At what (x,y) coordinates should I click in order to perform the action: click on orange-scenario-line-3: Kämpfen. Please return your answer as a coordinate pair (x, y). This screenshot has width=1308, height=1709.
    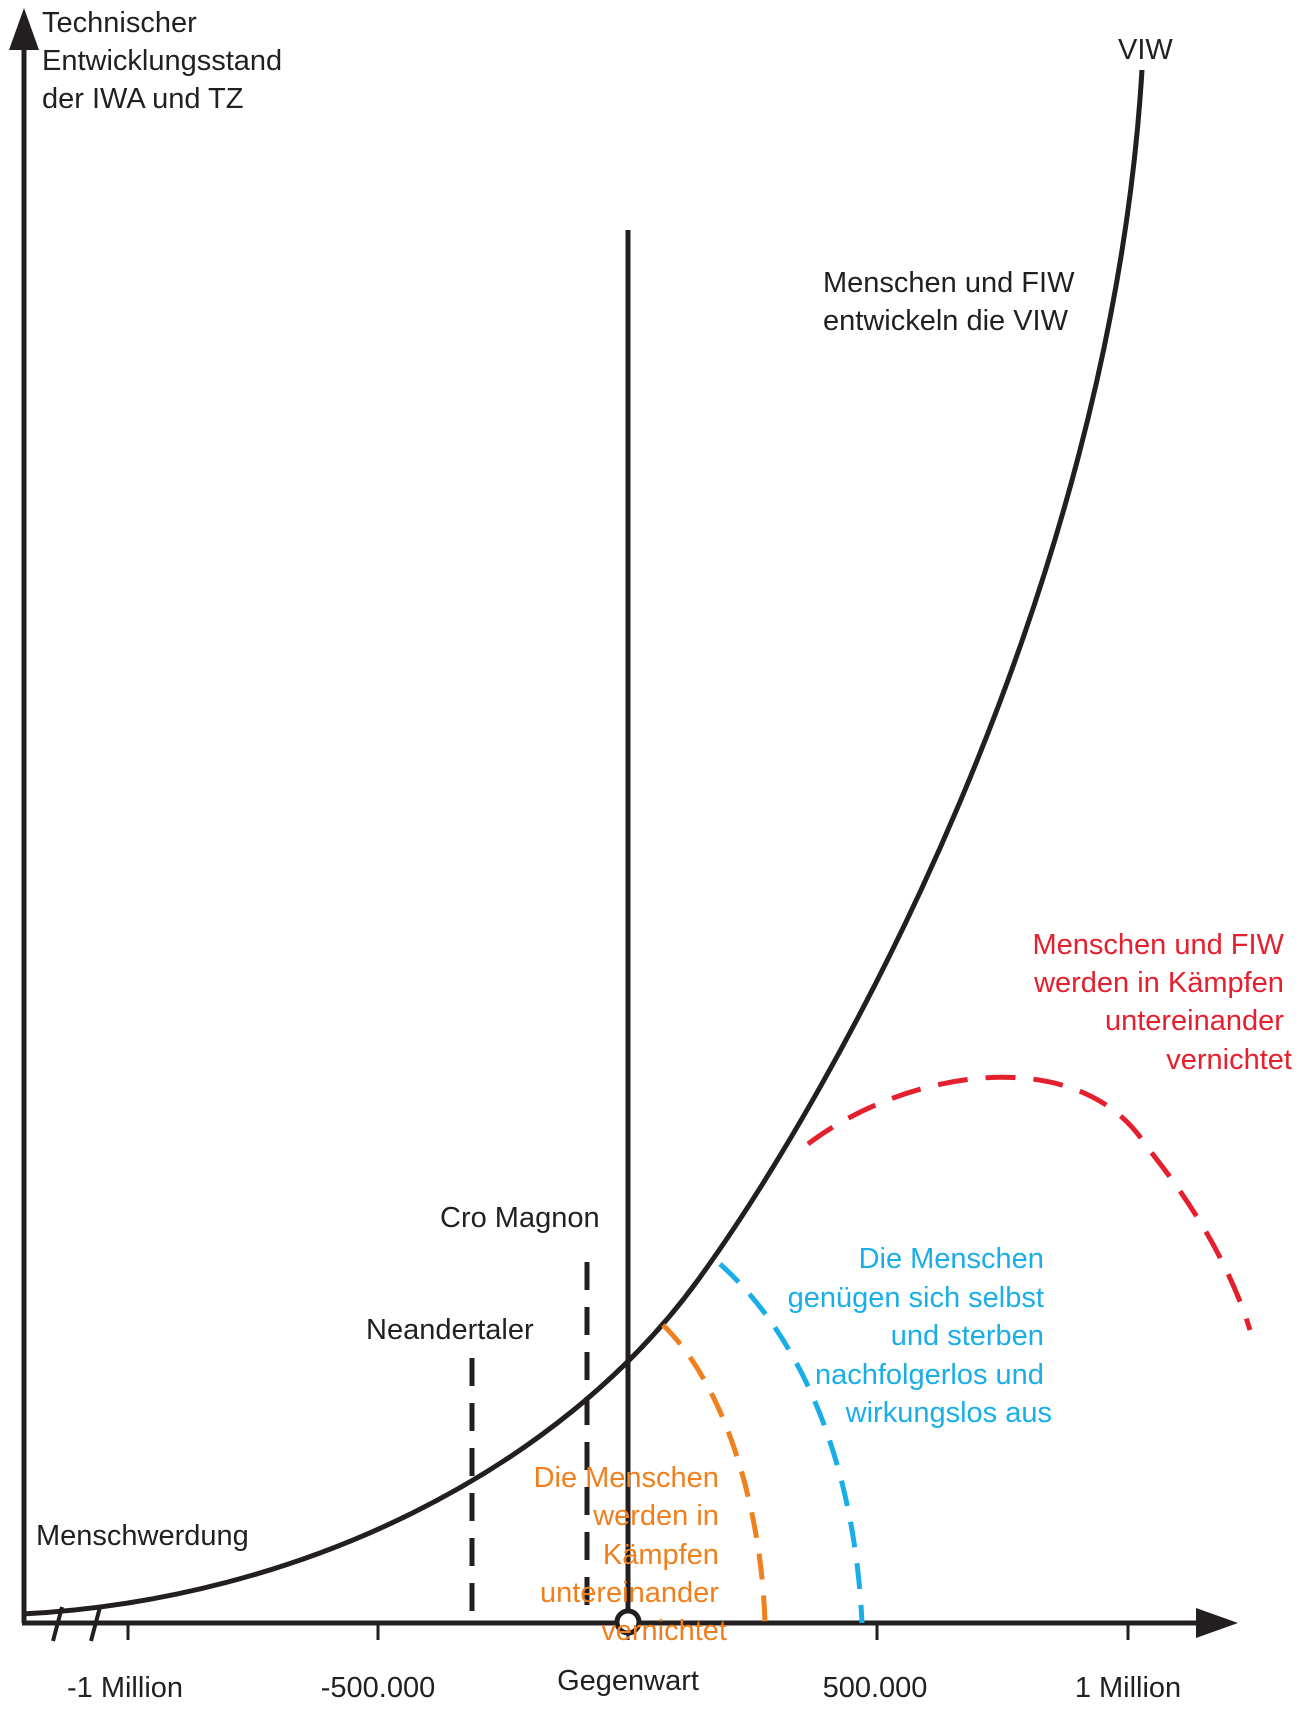
    Looking at the image, I should click on (661, 1555).